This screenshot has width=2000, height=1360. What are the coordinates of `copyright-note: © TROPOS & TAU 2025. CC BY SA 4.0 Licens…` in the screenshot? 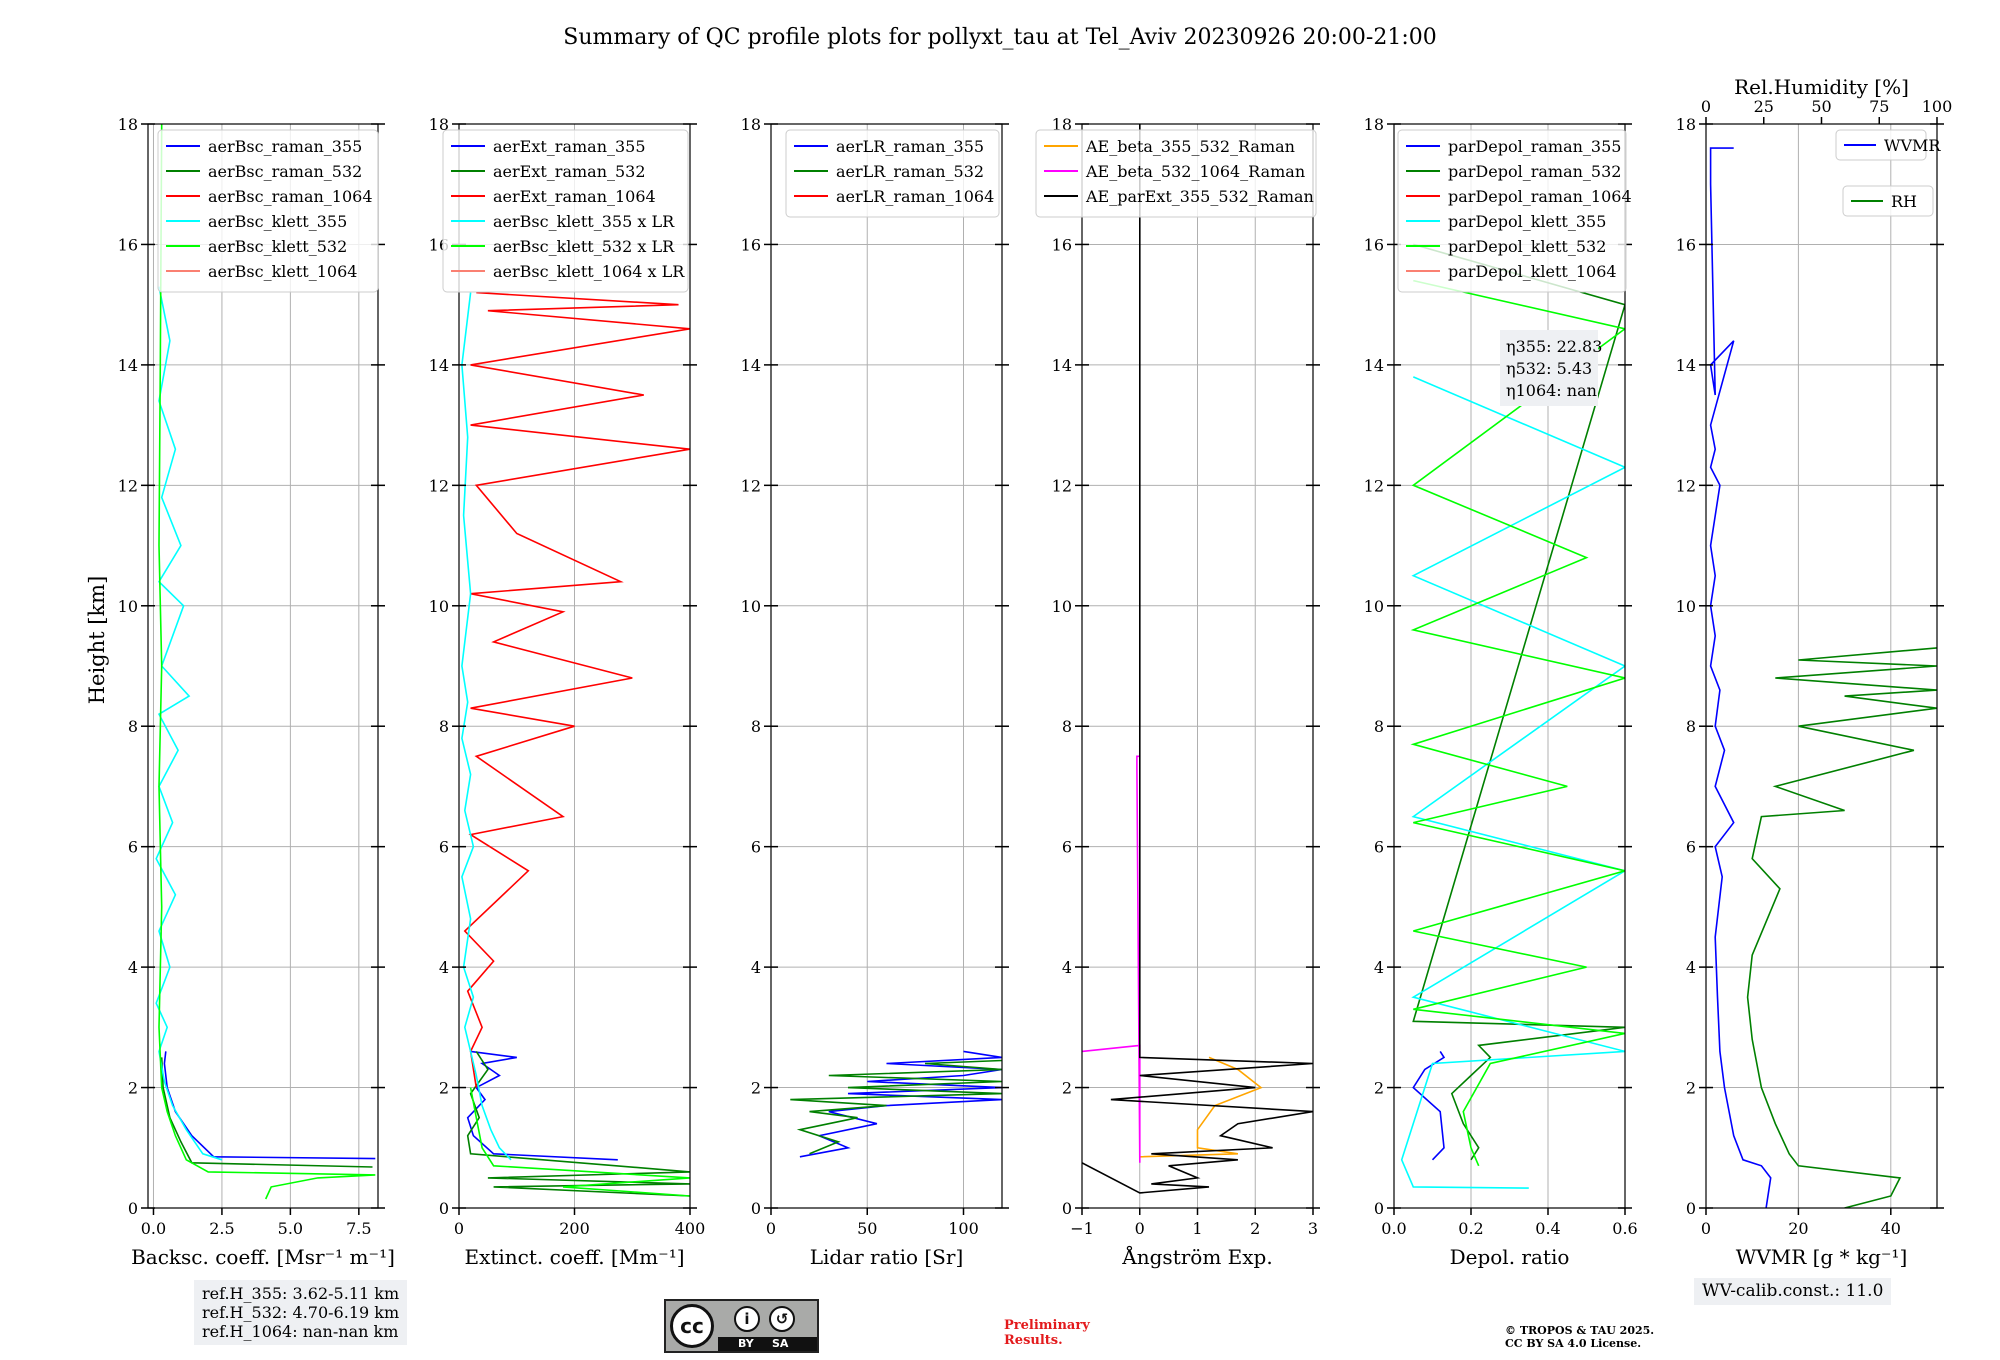 It's located at (1579, 1337).